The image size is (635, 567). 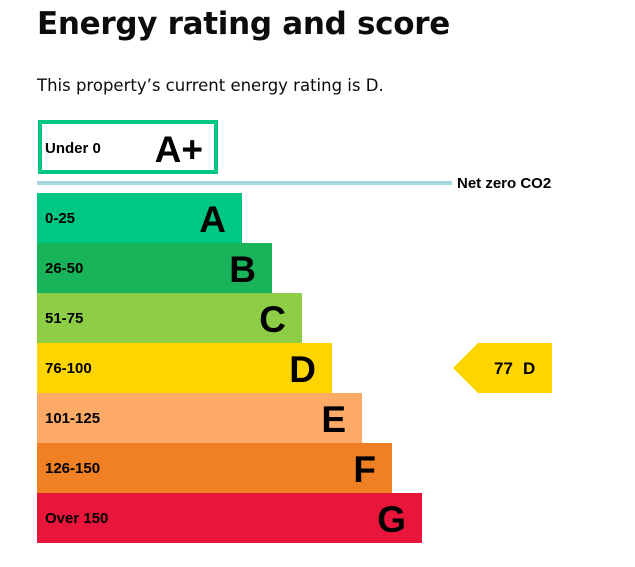 I want to click on rating-band-bar-e, so click(x=199, y=418).